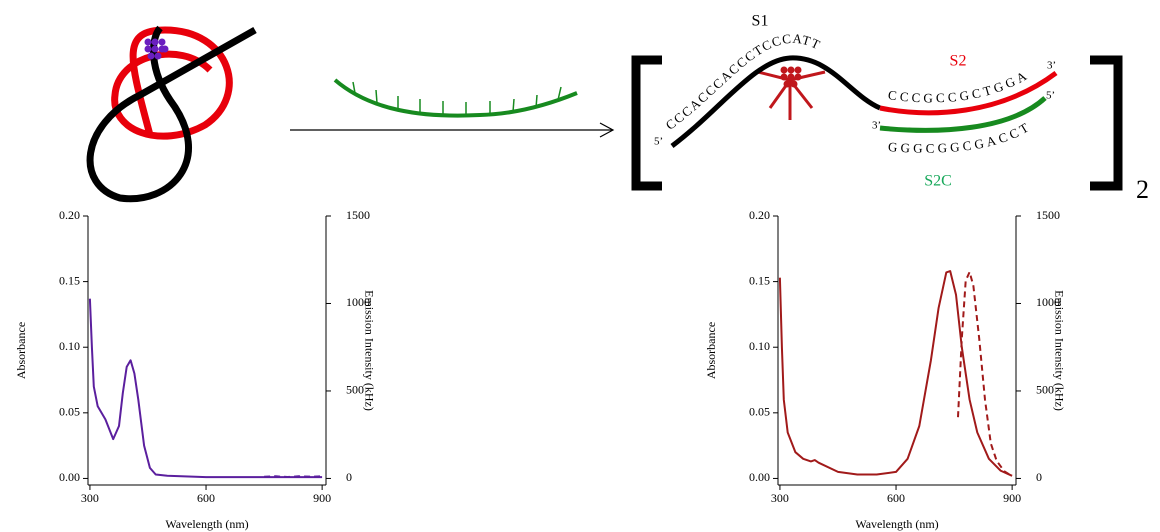 This screenshot has height=532, width=1160. What do you see at coordinates (1142, 189) in the screenshot?
I see `subscript: 2` at bounding box center [1142, 189].